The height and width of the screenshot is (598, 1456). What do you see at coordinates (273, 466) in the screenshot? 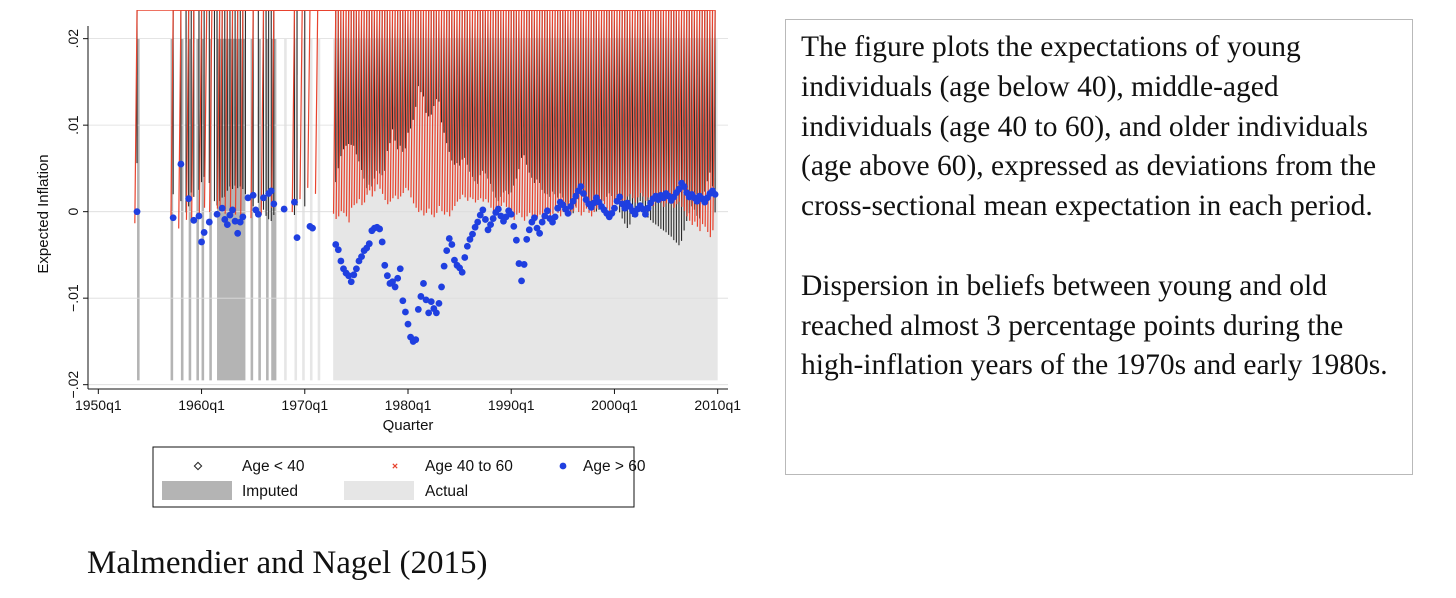
I see `legend-label-1: Age < 40` at bounding box center [273, 466].